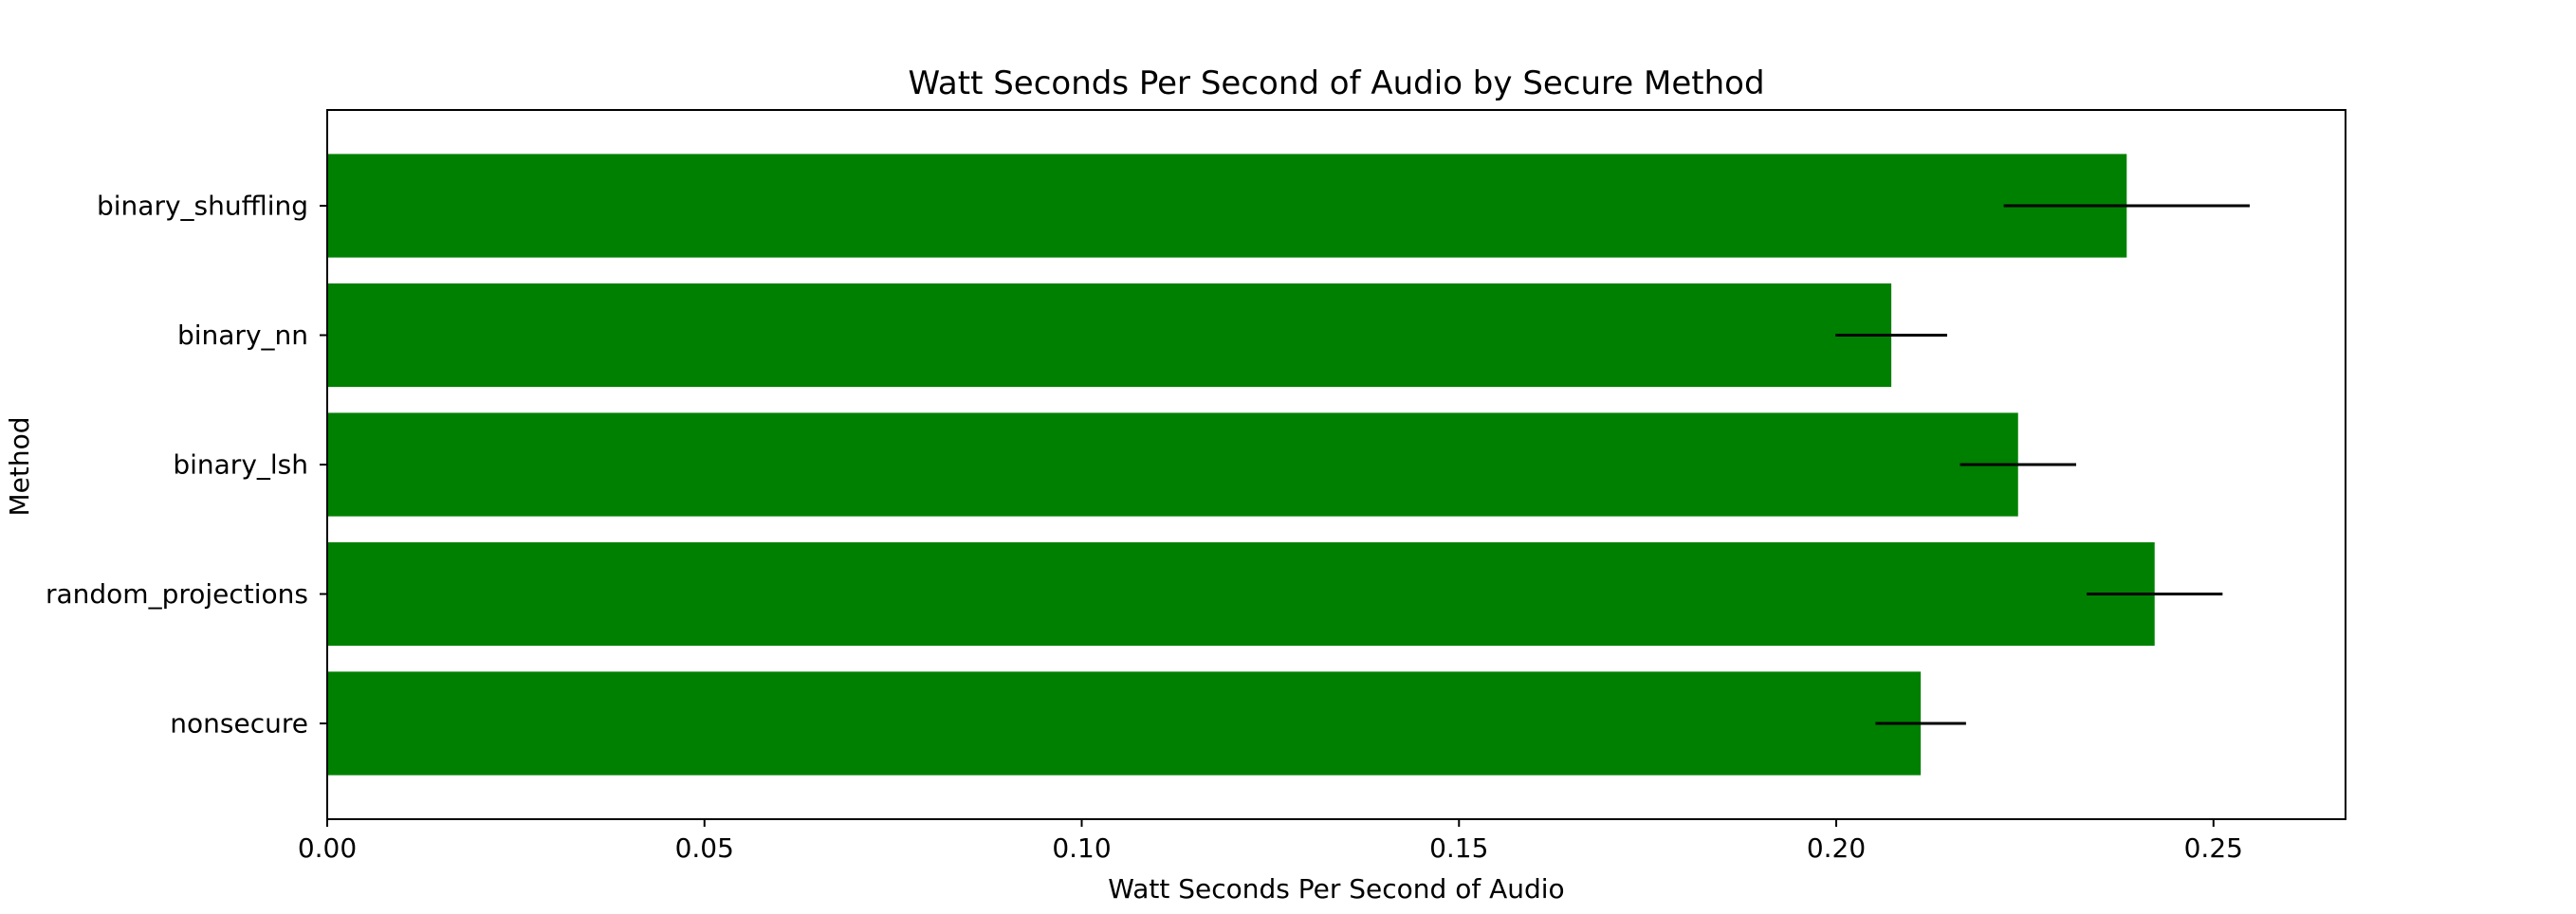 The height and width of the screenshot is (914, 2576). Describe the element at coordinates (2042, 464) in the screenshot. I see `error-bars-layer` at that location.